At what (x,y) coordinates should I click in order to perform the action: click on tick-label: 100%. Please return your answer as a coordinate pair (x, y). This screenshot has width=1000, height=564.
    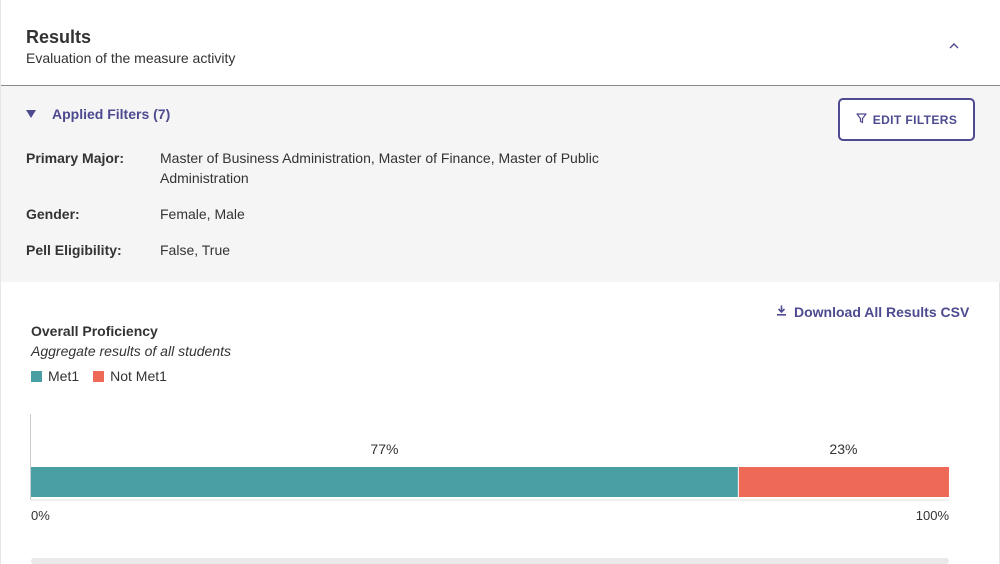
    Looking at the image, I should click on (933, 515).